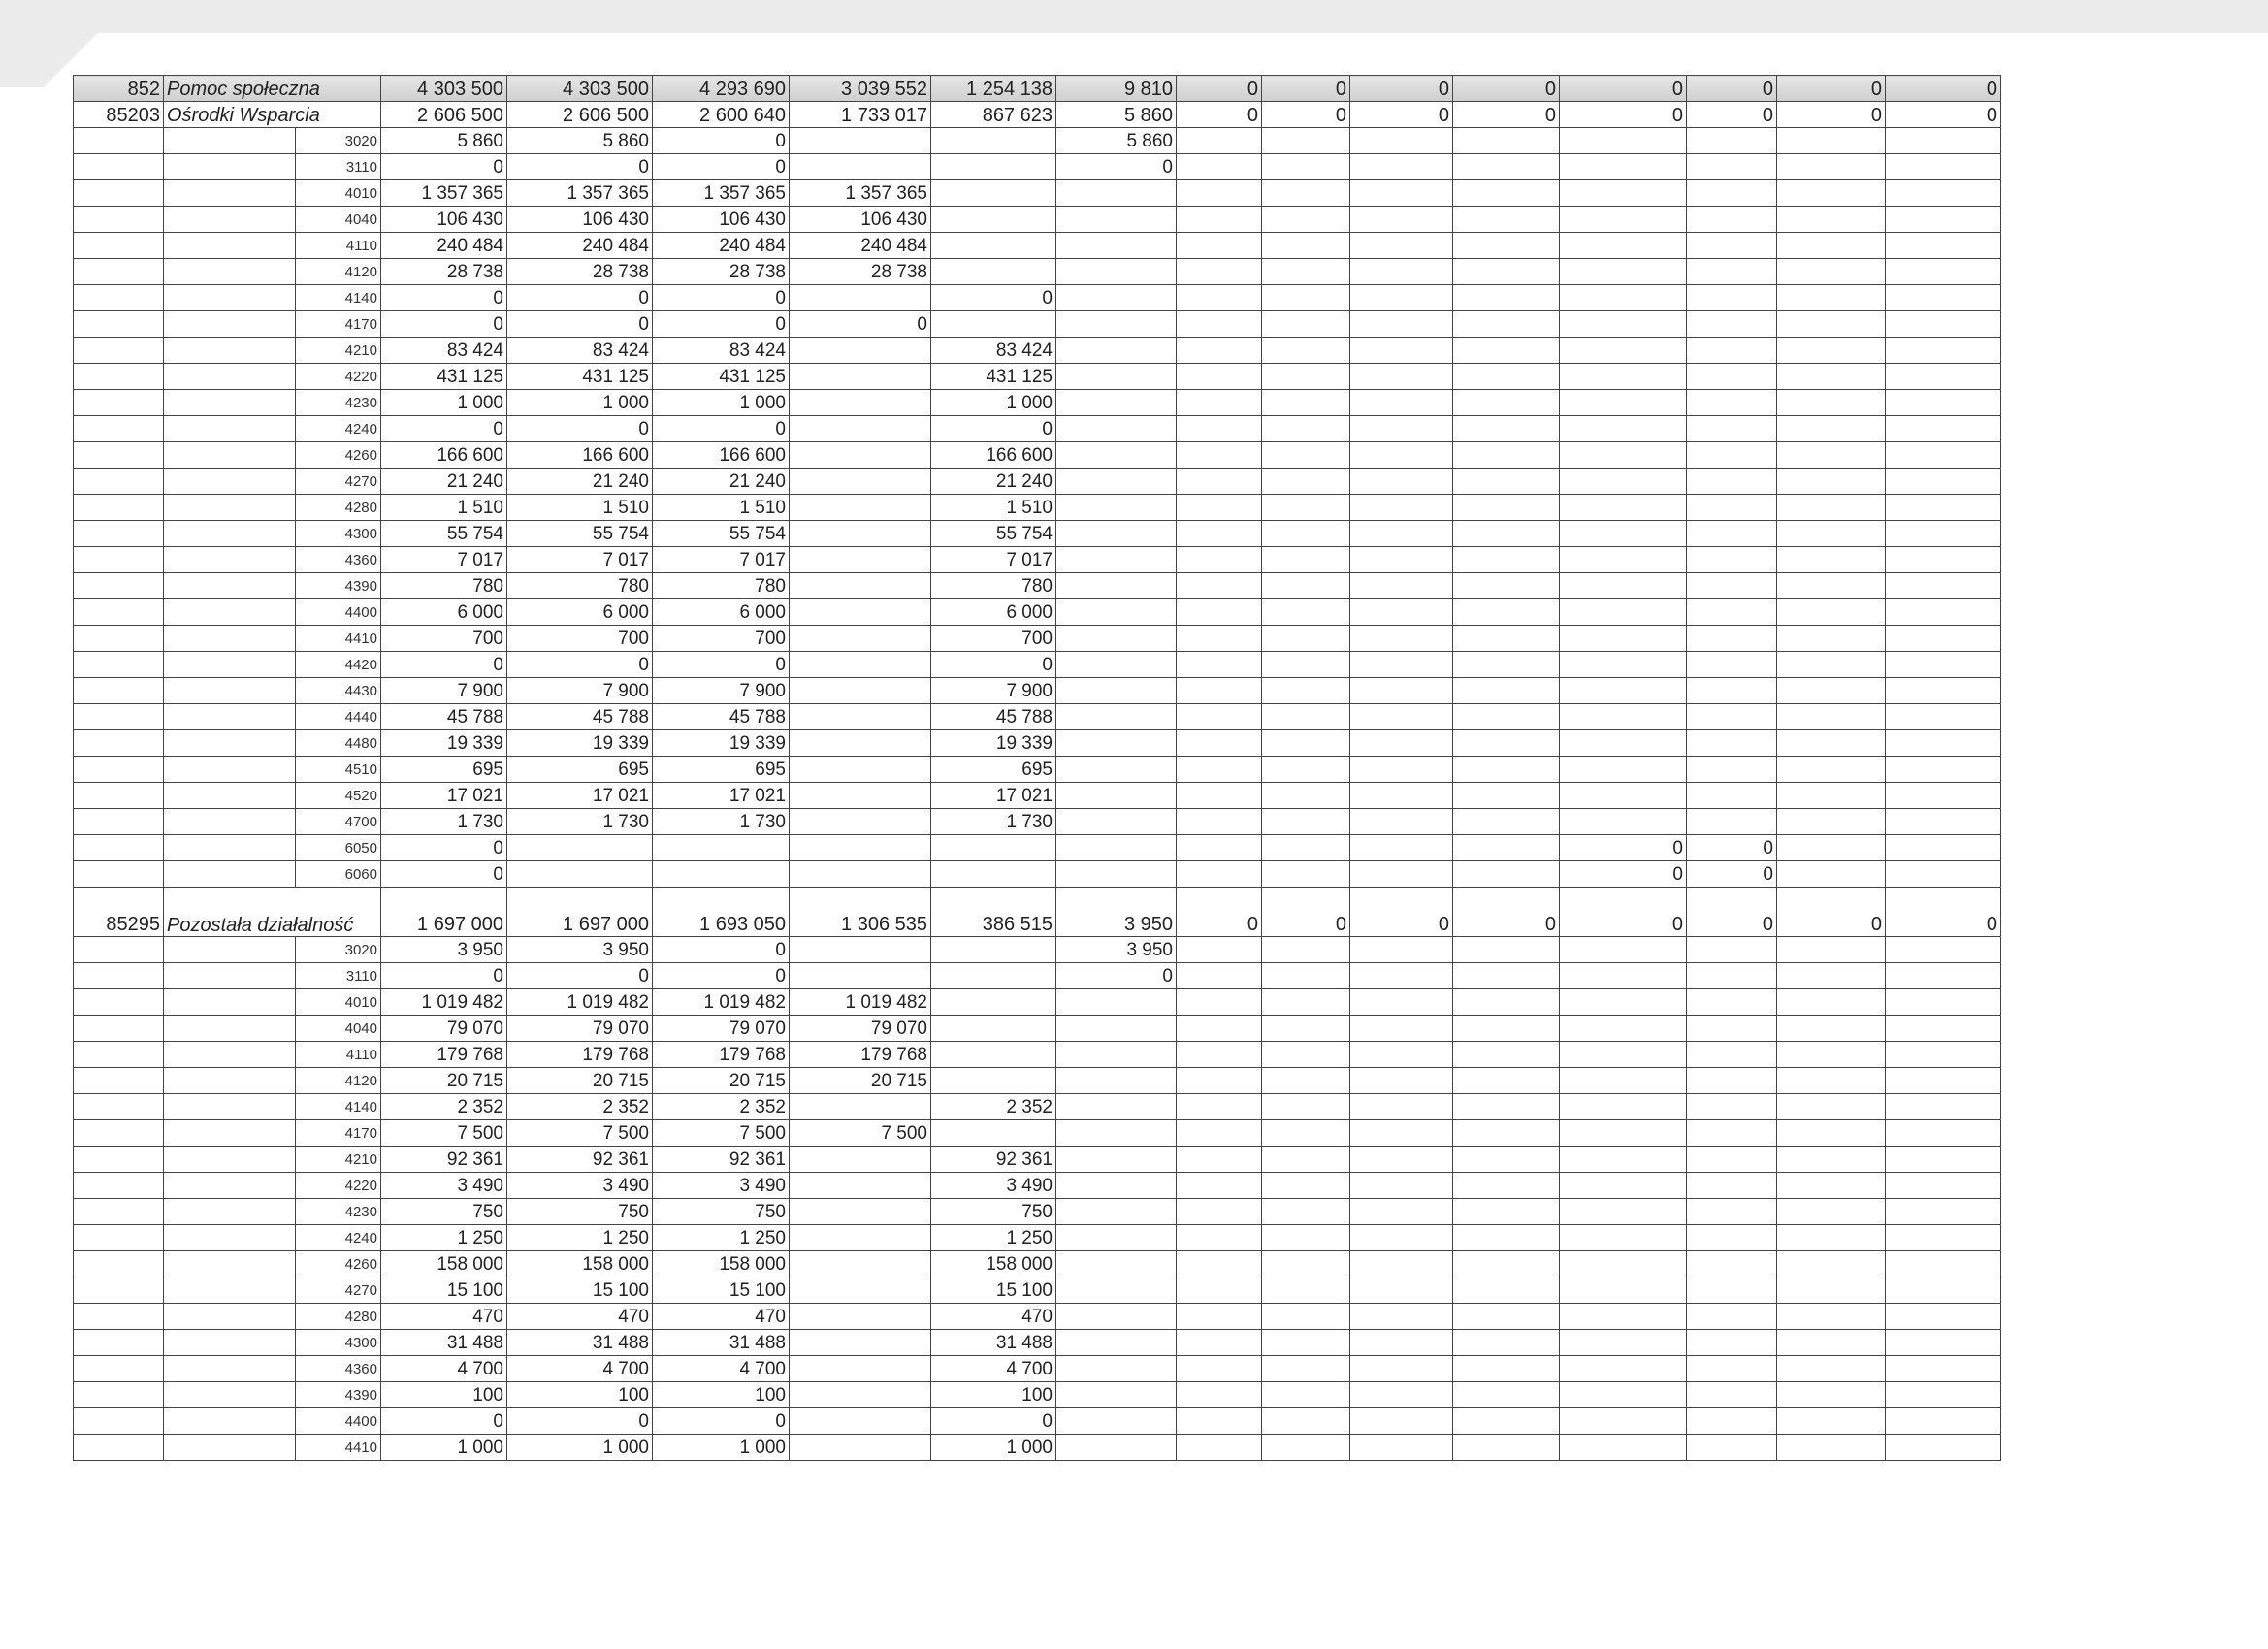 The image size is (2268, 1649). I want to click on amount: 2 606 500, so click(443, 114).